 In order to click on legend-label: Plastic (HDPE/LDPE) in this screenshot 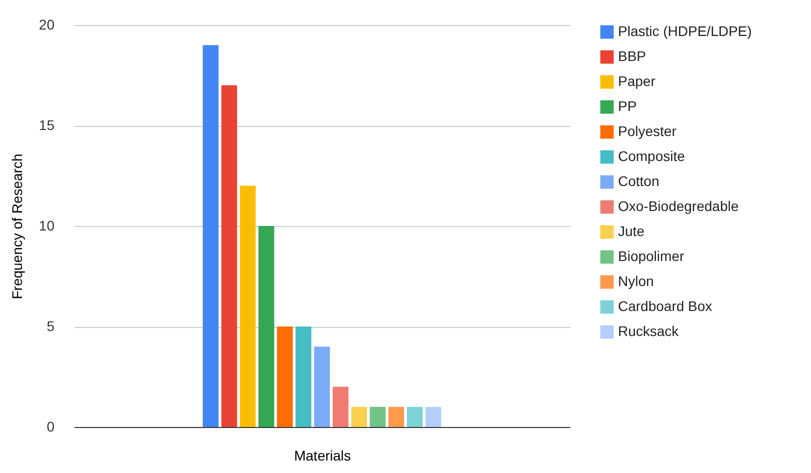, I will do `click(685, 31)`.